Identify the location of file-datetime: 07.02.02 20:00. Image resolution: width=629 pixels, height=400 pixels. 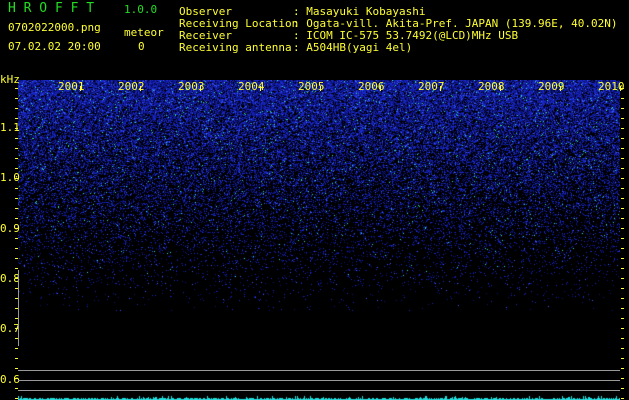
(54, 46).